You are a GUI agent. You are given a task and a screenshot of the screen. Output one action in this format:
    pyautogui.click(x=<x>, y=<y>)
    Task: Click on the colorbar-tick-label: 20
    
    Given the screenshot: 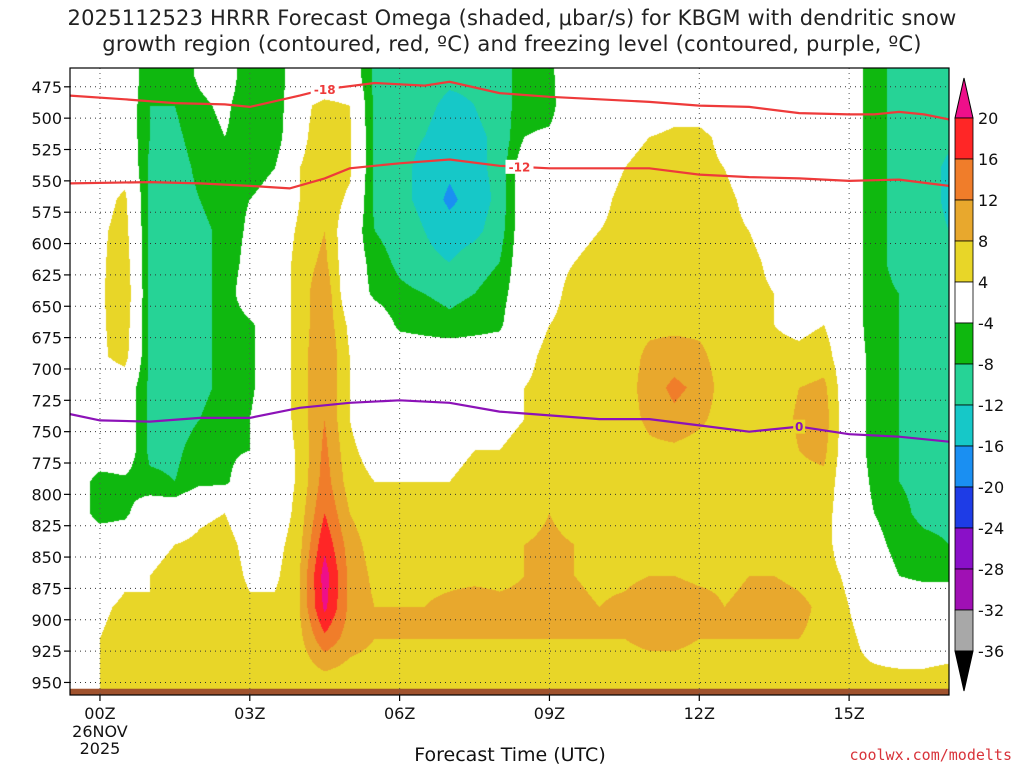 What is the action you would take?
    pyautogui.click(x=988, y=118)
    